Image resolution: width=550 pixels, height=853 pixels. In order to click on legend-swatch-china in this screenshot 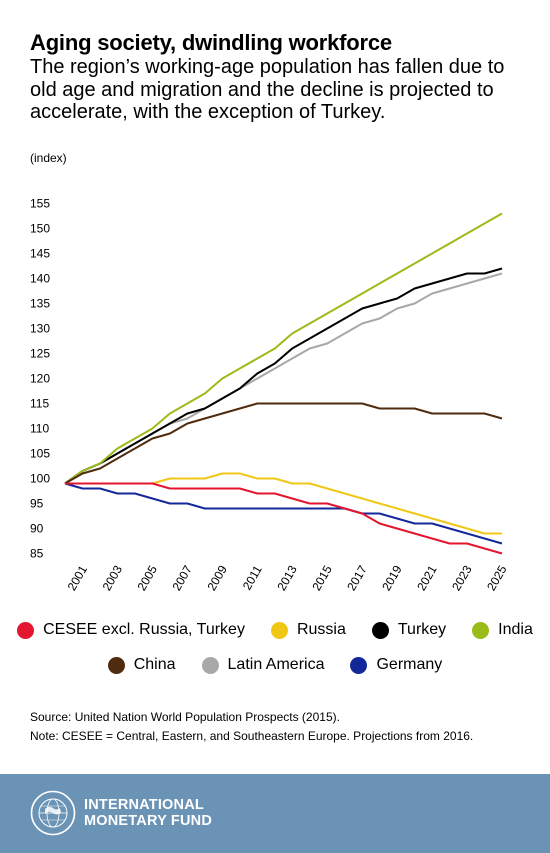, I will do `click(116, 665)`.